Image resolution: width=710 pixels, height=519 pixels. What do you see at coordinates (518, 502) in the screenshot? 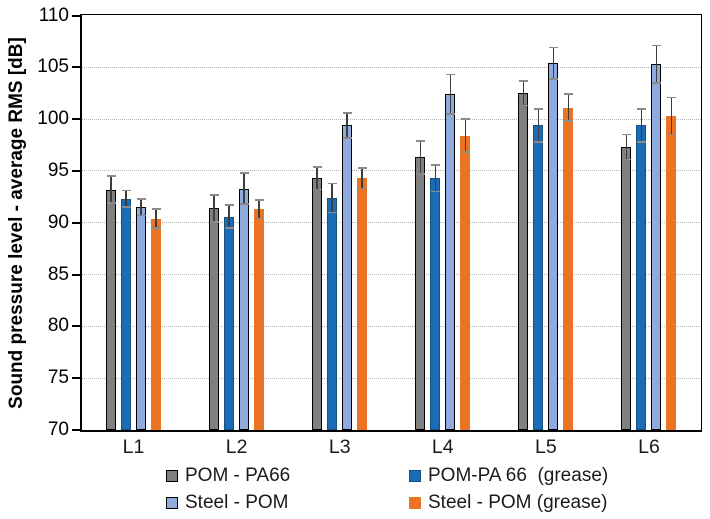
I see `legend-label-steel-pom-grease: Steel - POM (grease)` at bounding box center [518, 502].